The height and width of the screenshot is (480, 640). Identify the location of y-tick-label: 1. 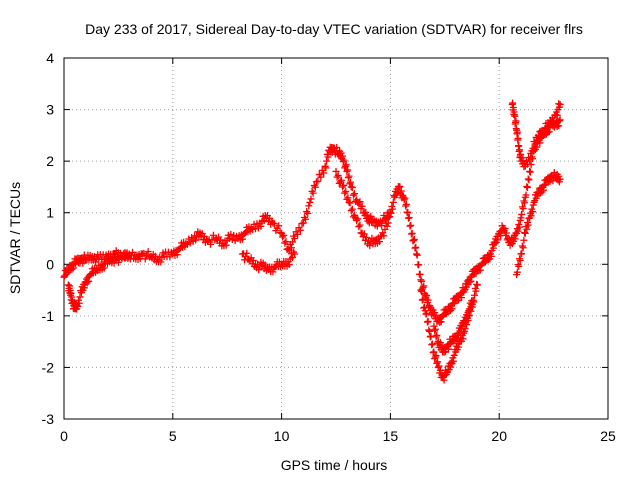
(50, 213).